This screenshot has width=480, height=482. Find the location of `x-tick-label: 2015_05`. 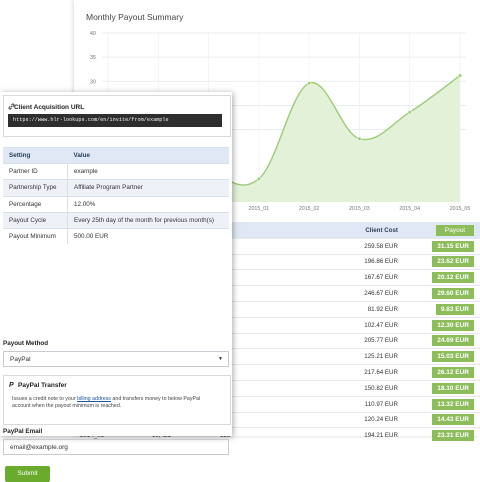

x-tick-label: 2015_05 is located at coordinates (460, 209).